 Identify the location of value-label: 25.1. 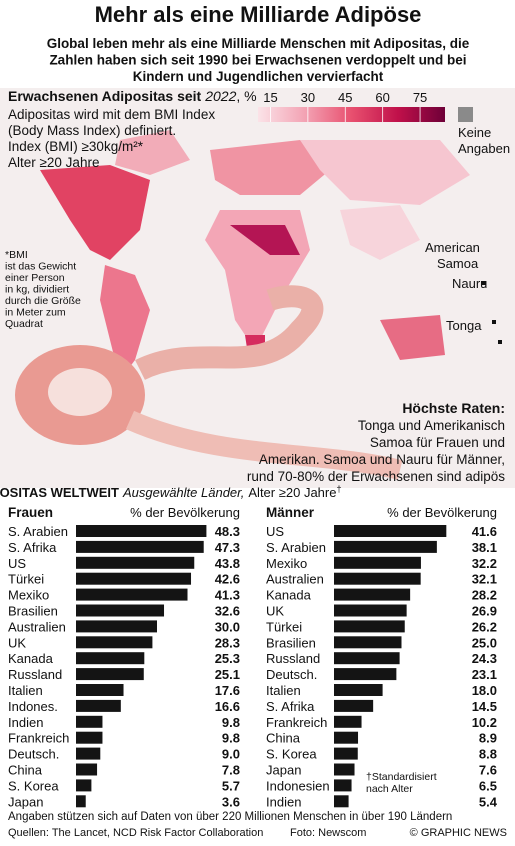
(227, 674).